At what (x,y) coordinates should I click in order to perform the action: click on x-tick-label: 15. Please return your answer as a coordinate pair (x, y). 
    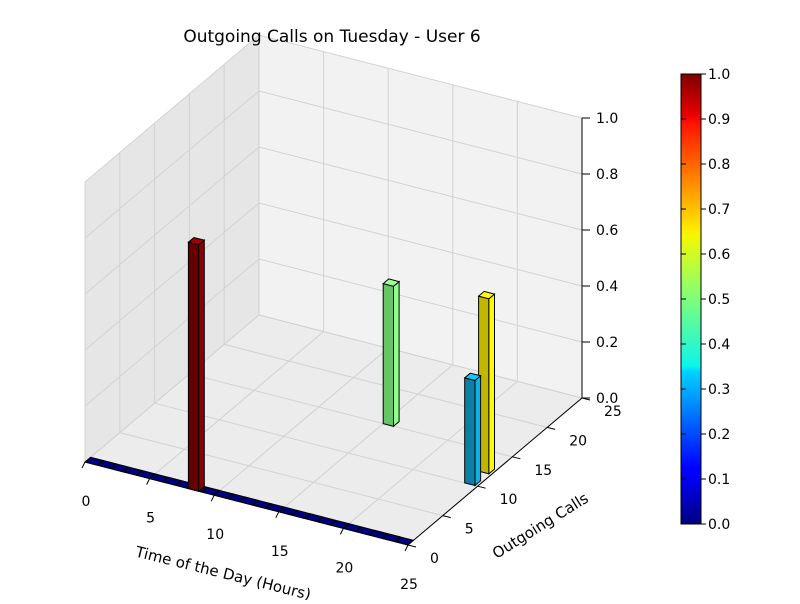
    Looking at the image, I should click on (280, 552).